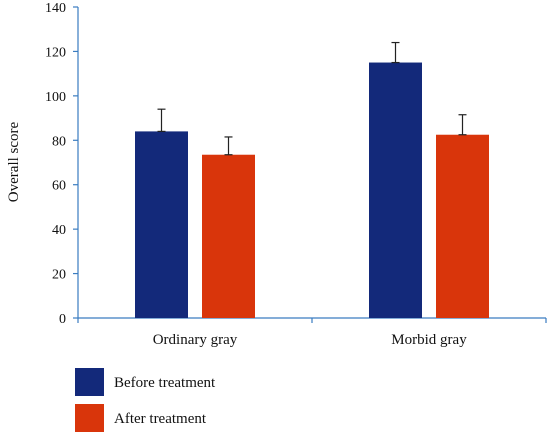 The width and height of the screenshot is (548, 434). What do you see at coordinates (160, 419) in the screenshot?
I see `legend-label: After treatment` at bounding box center [160, 419].